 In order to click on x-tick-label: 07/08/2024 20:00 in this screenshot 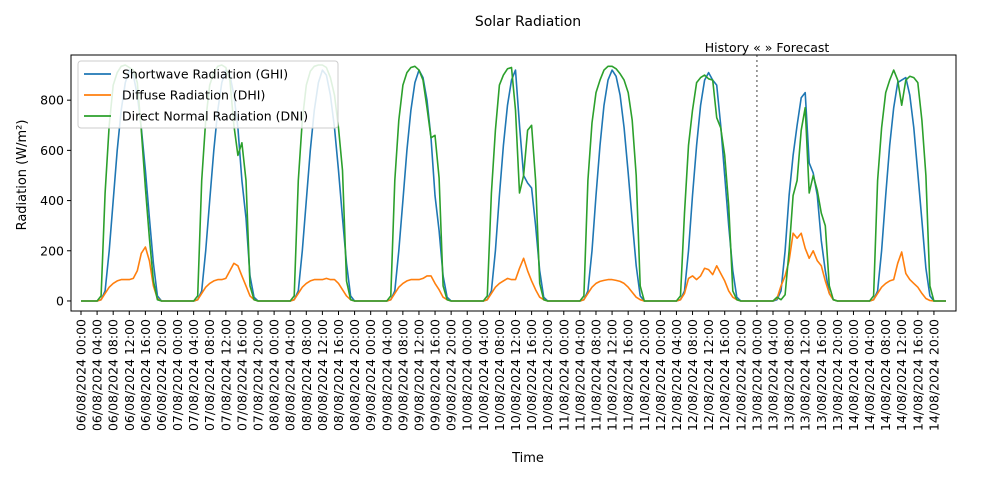, I will do `click(258, 375)`.